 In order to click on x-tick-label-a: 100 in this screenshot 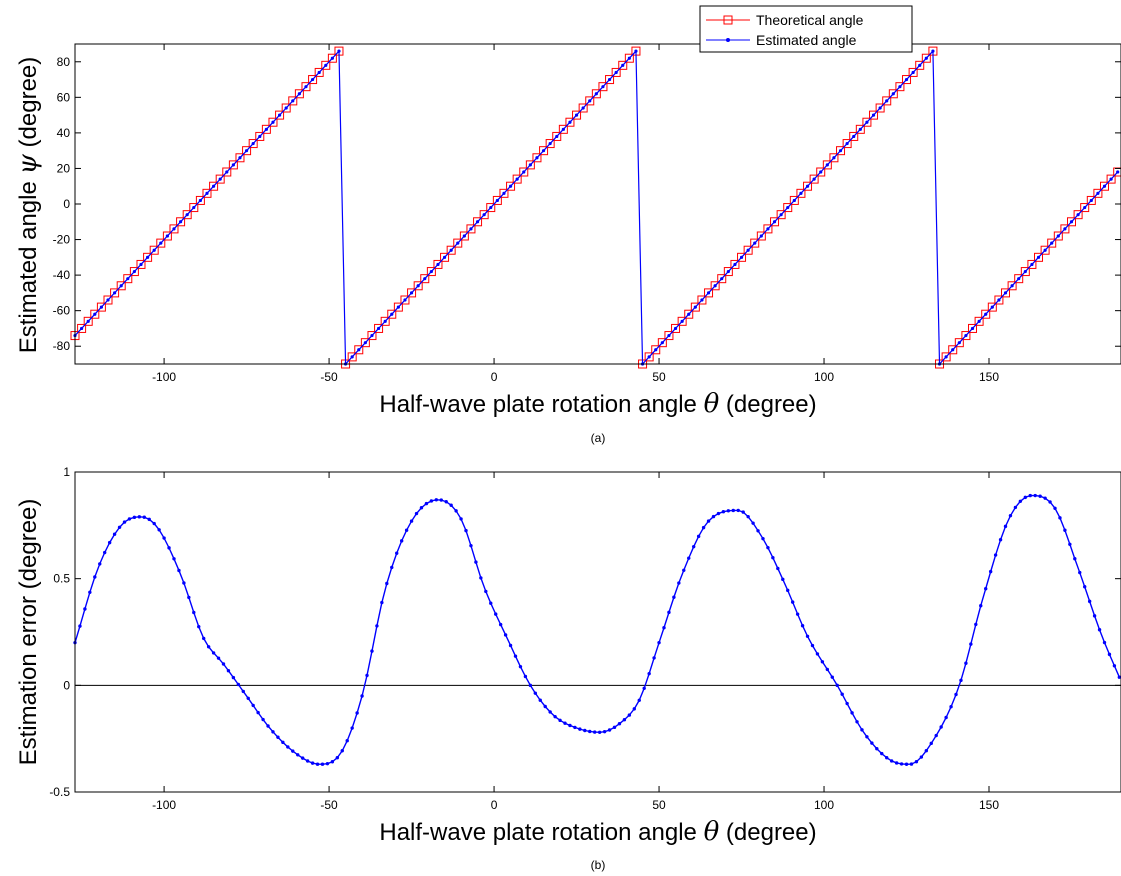, I will do `click(824, 377)`.